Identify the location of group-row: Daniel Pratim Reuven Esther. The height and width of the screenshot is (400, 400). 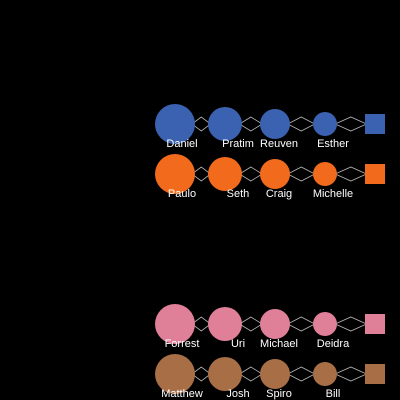
(270, 127).